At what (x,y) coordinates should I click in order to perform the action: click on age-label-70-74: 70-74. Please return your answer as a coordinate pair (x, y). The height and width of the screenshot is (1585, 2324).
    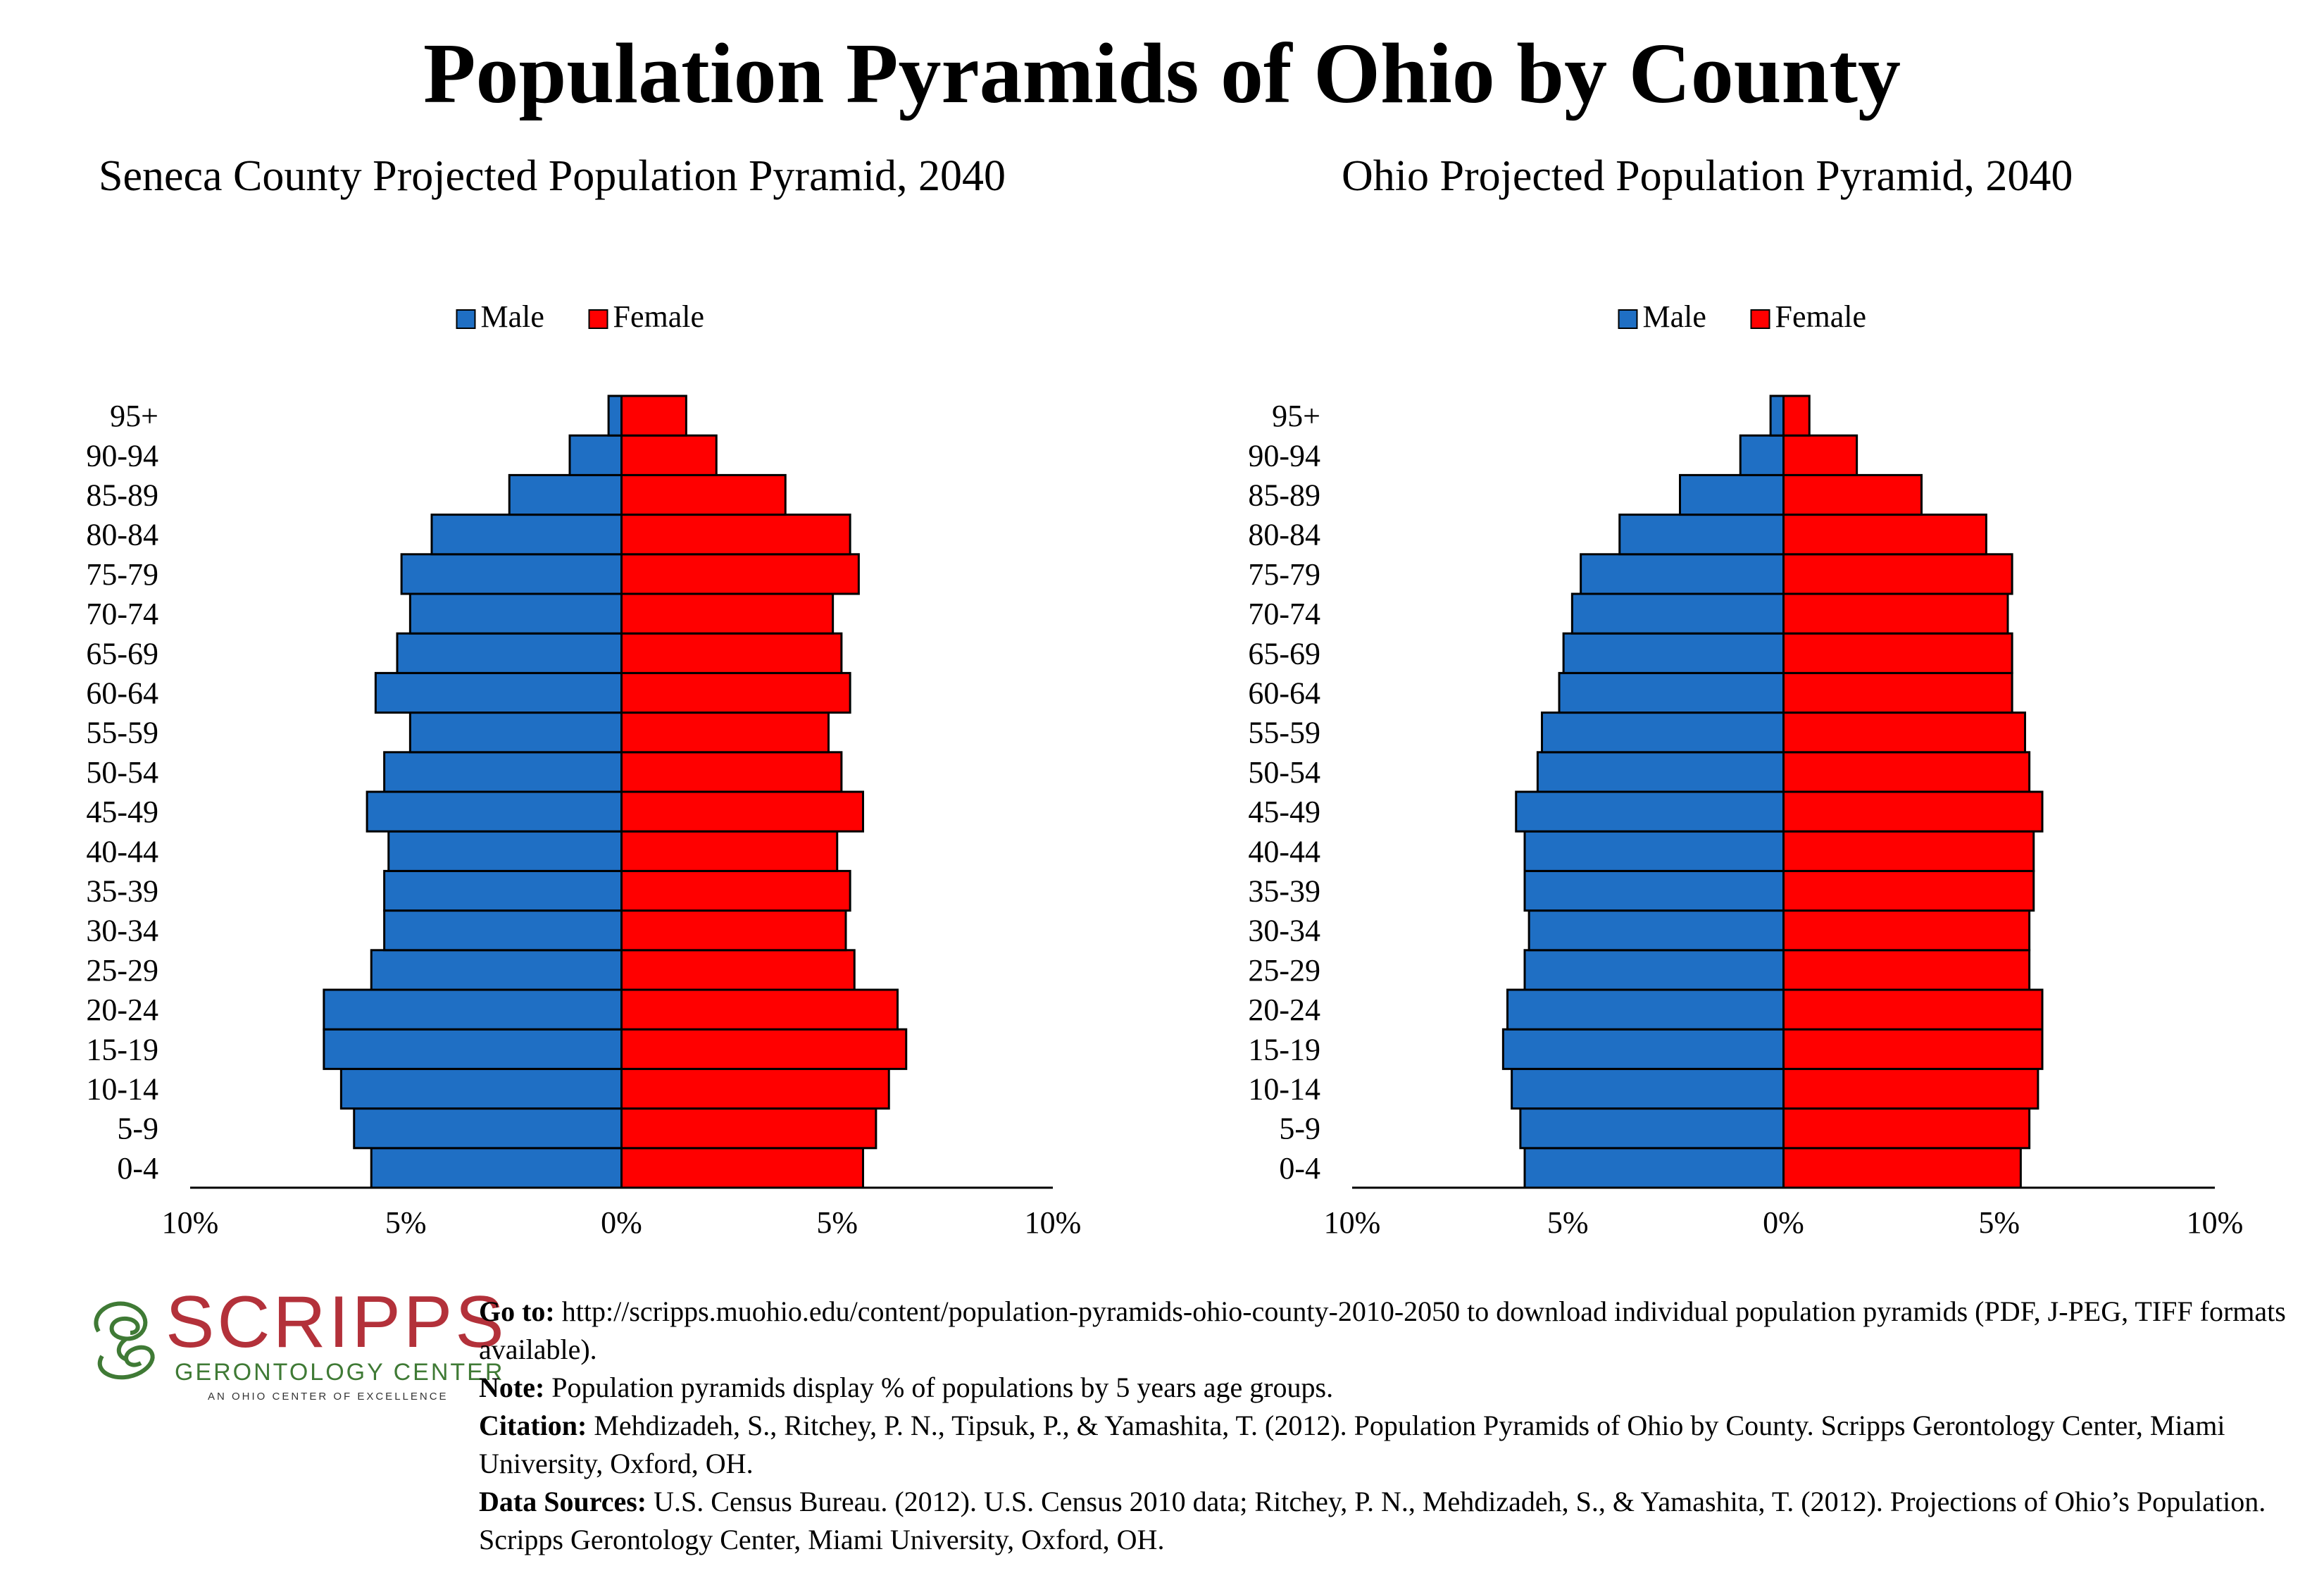
    Looking at the image, I should click on (1284, 614).